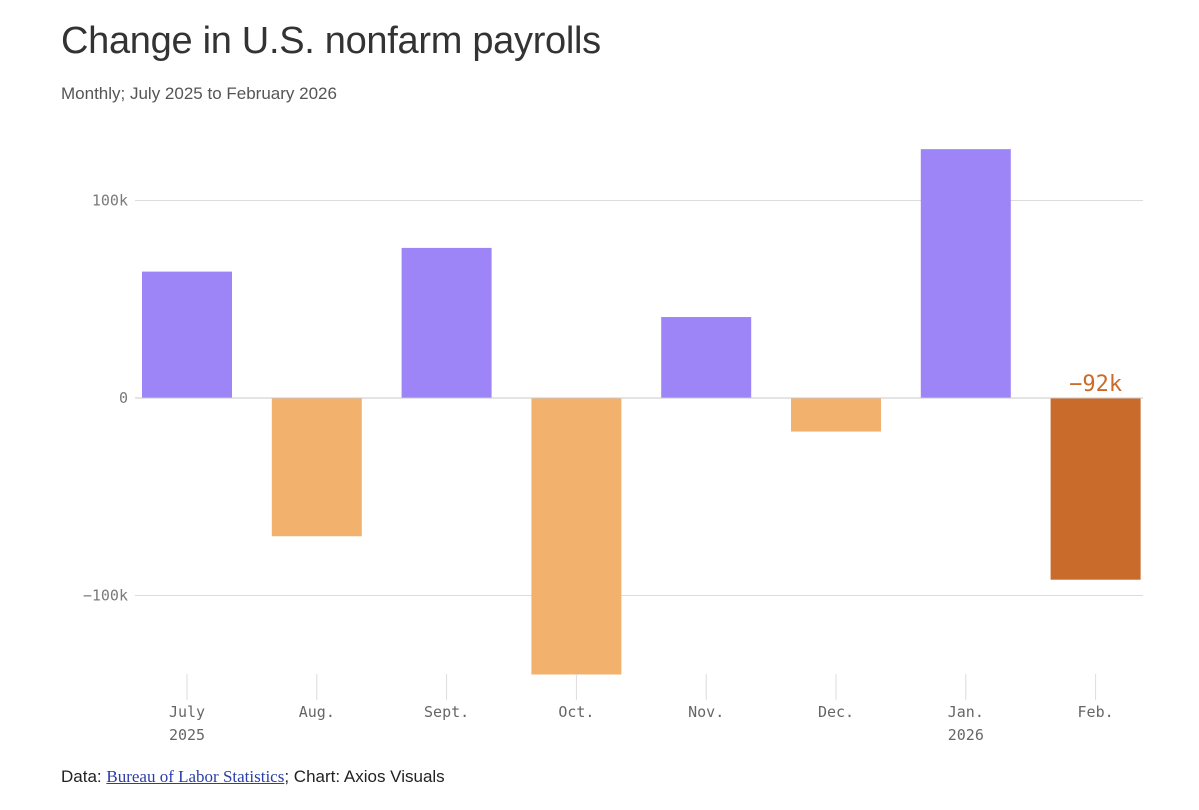  I want to click on x-tick-label: Aug., so click(317, 712).